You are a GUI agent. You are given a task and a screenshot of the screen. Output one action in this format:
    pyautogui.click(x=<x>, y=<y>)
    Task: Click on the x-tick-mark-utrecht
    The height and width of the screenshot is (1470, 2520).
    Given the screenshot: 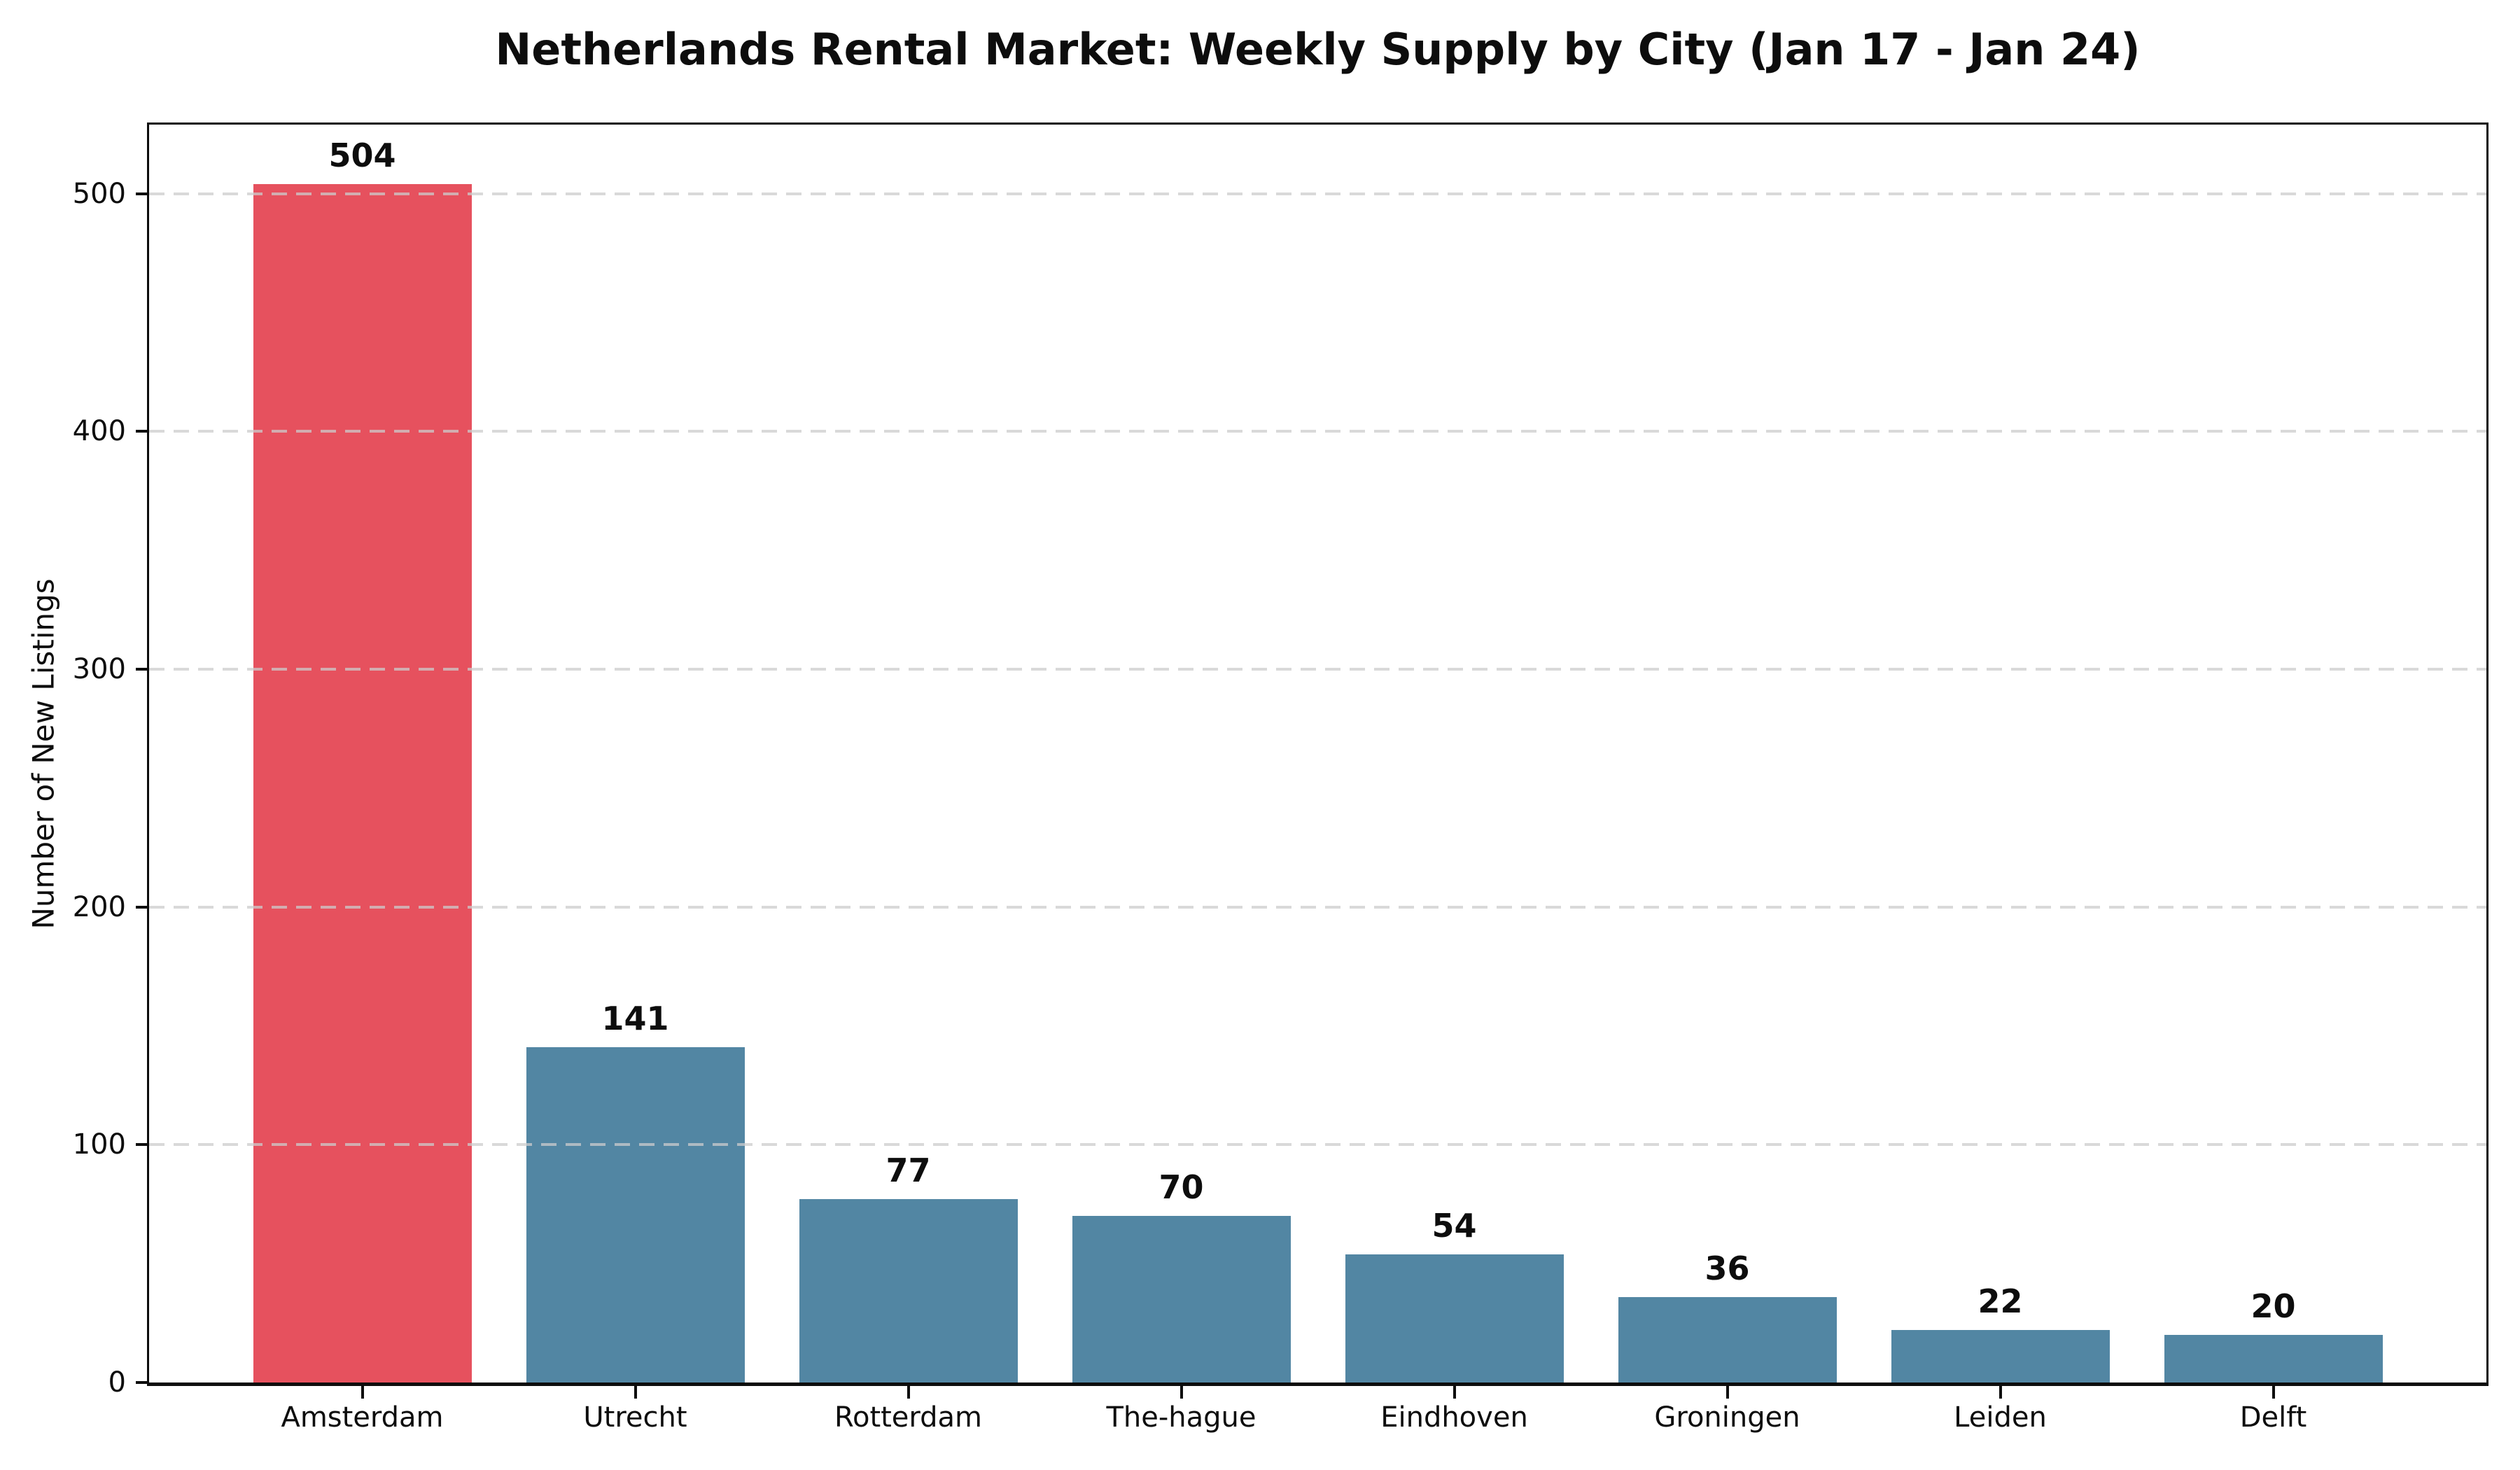 What is the action you would take?
    pyautogui.click(x=635, y=1392)
    